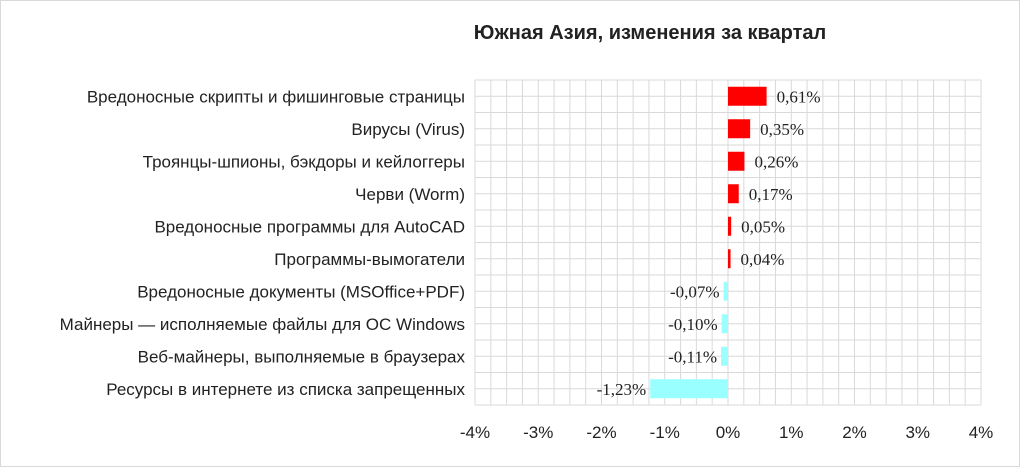  I want to click on data-label: 0,04%, so click(763, 259).